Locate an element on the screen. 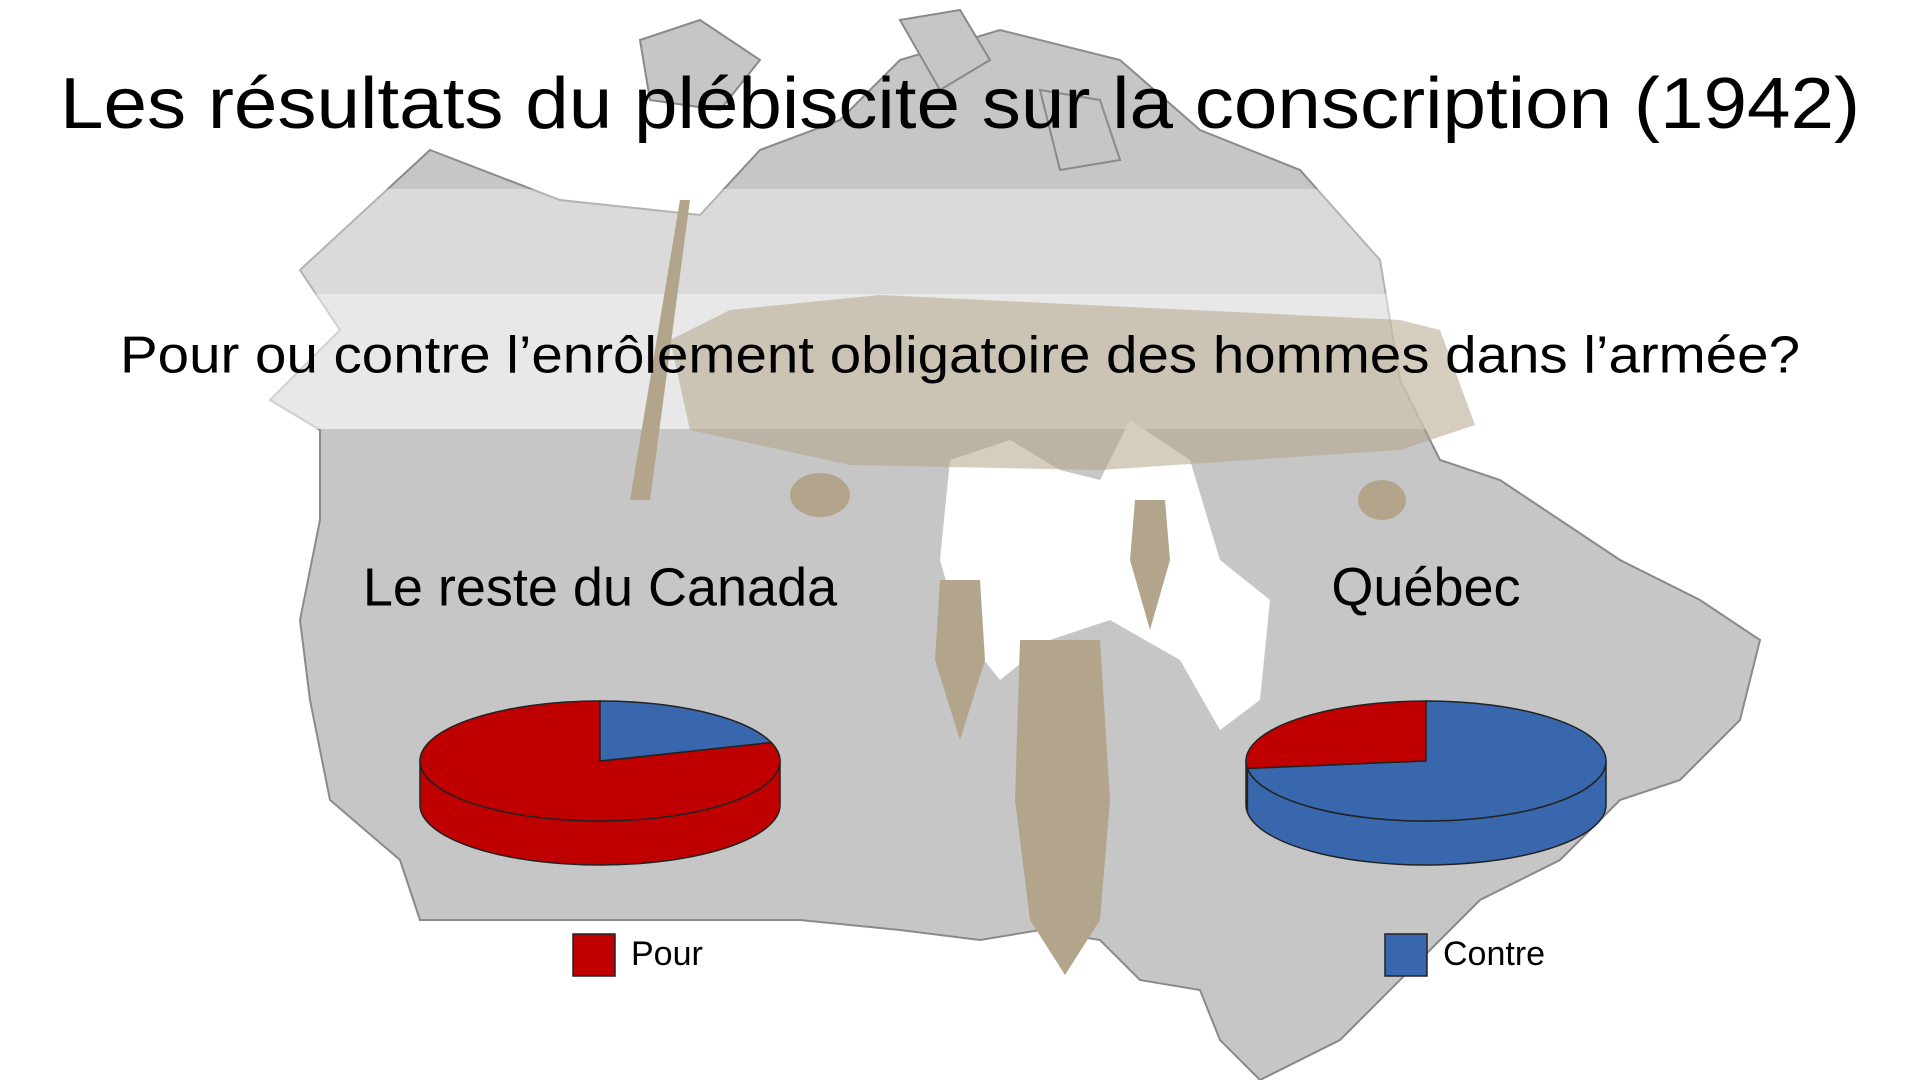  legend-label: Pour is located at coordinates (667, 954).